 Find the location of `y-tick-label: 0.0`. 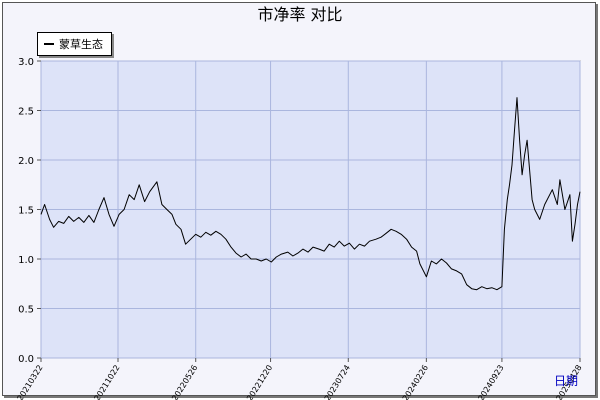

y-tick-label: 0.0 is located at coordinates (26, 359).